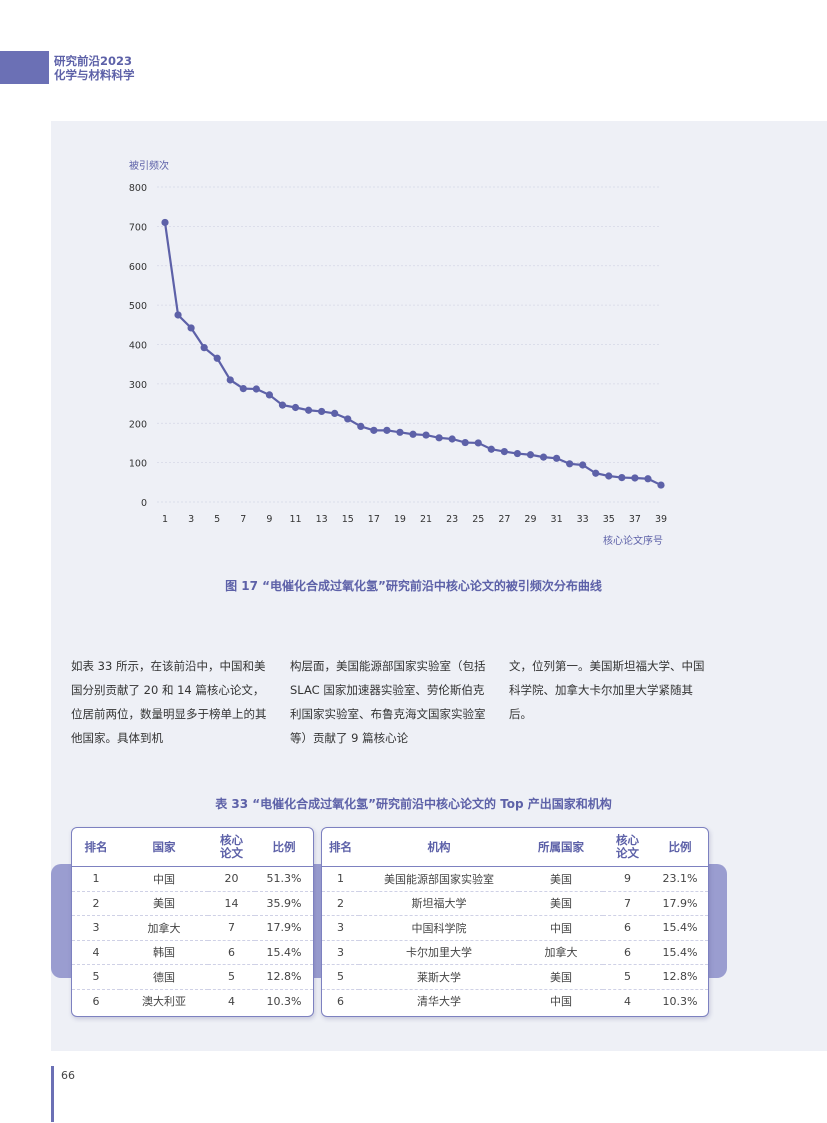 The width and height of the screenshot is (827, 1123). Describe the element at coordinates (478, 519) in the screenshot. I see `x-tick-label: 25` at that location.